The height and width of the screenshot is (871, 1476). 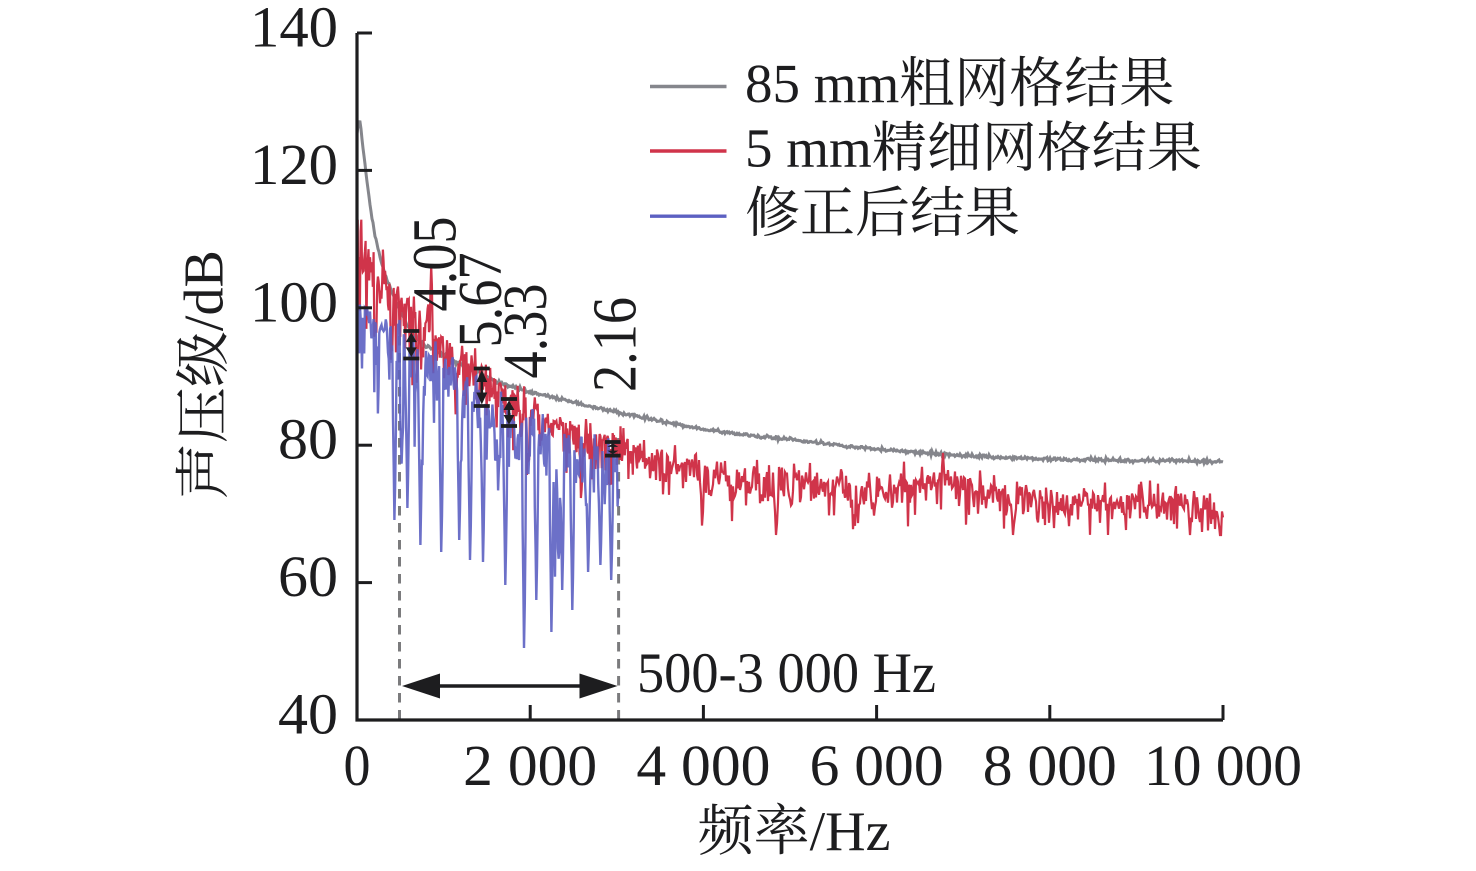 What do you see at coordinates (308, 439) in the screenshot?
I see `svg-text: 80` at bounding box center [308, 439].